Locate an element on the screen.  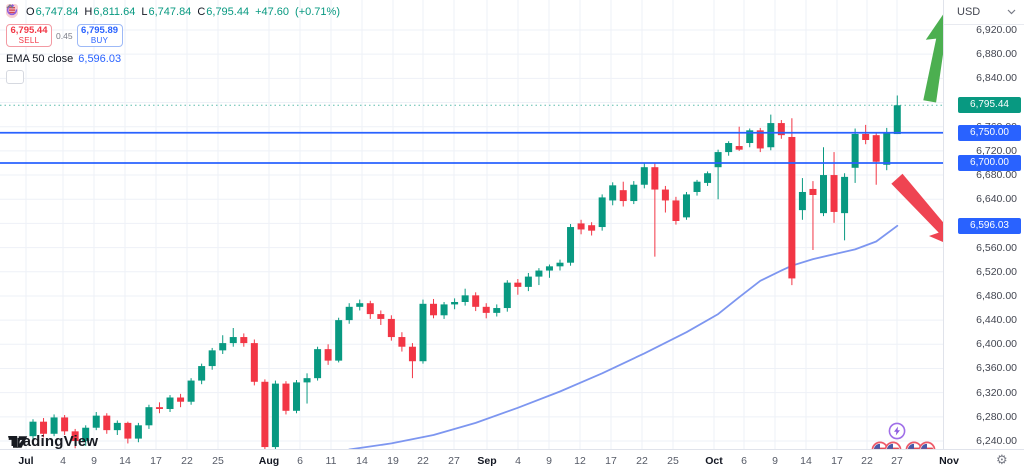
ema-price-badge: 6,596.03 is located at coordinates (989, 225).